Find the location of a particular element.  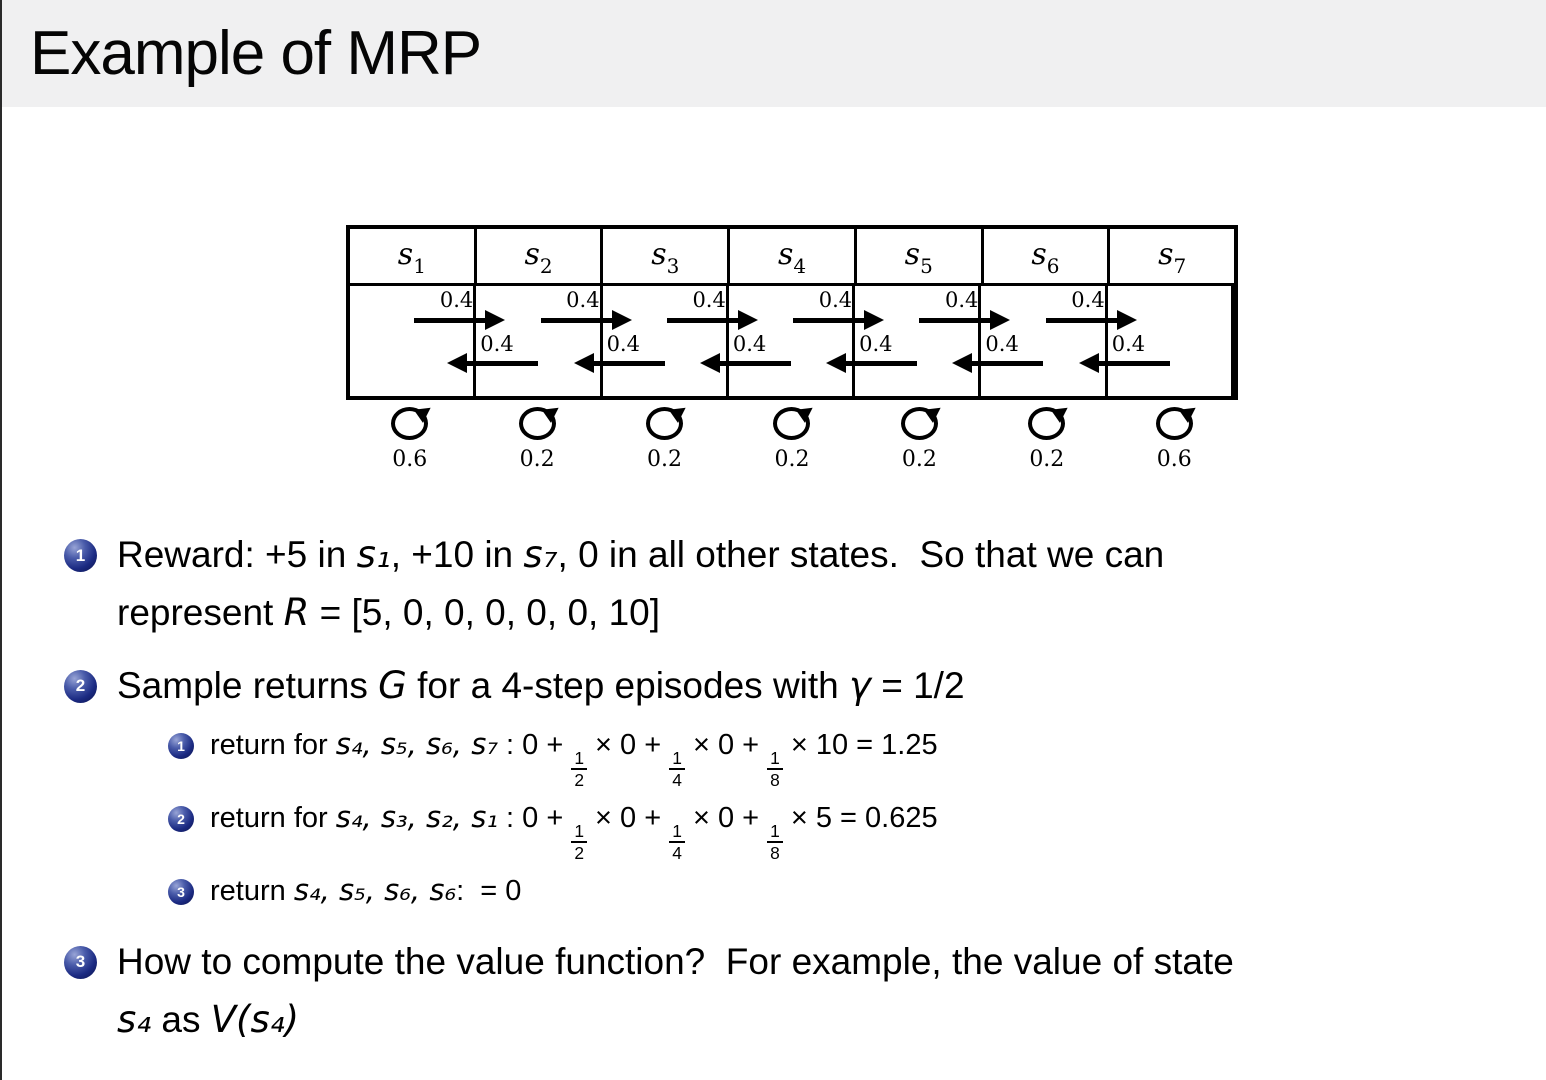

state-cell-s6: s6 is located at coordinates (1047, 256).